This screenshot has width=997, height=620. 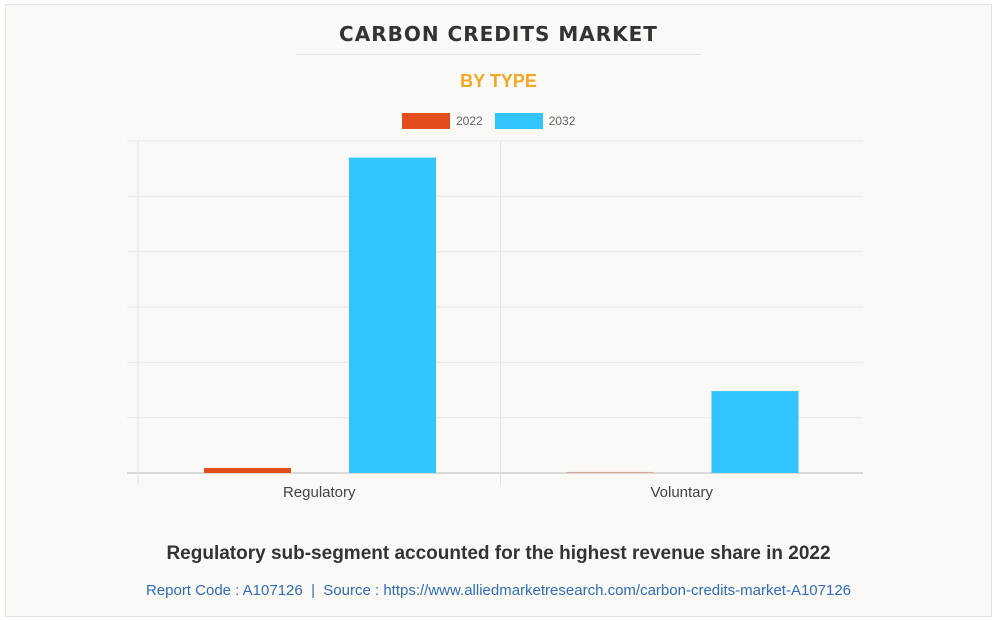 I want to click on bar-voluntary-2022, so click(x=610, y=472).